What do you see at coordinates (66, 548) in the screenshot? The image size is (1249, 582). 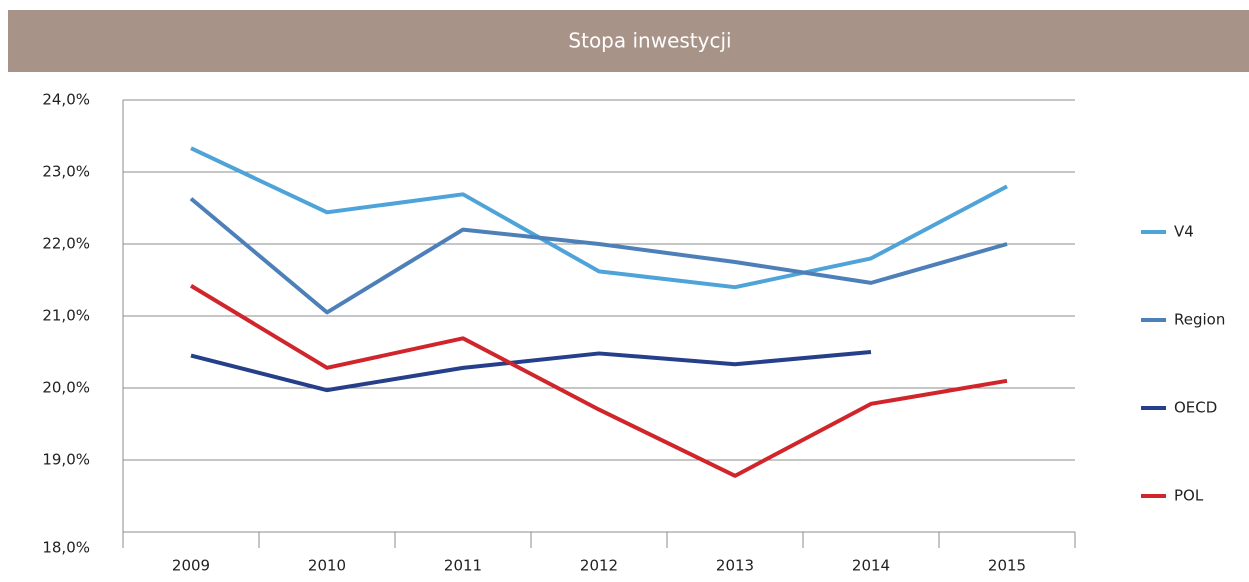 I see `y-tick-label: 18,0%` at bounding box center [66, 548].